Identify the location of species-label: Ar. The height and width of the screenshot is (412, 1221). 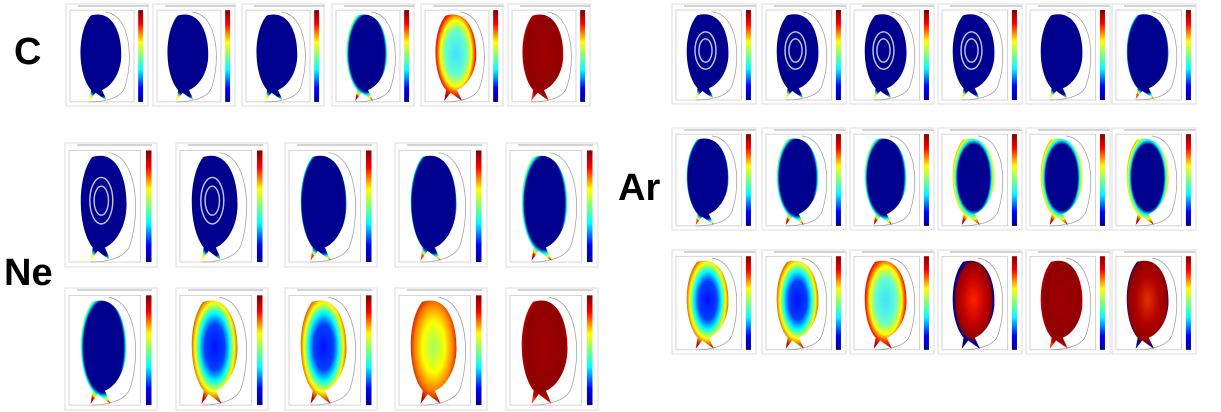
(639, 188).